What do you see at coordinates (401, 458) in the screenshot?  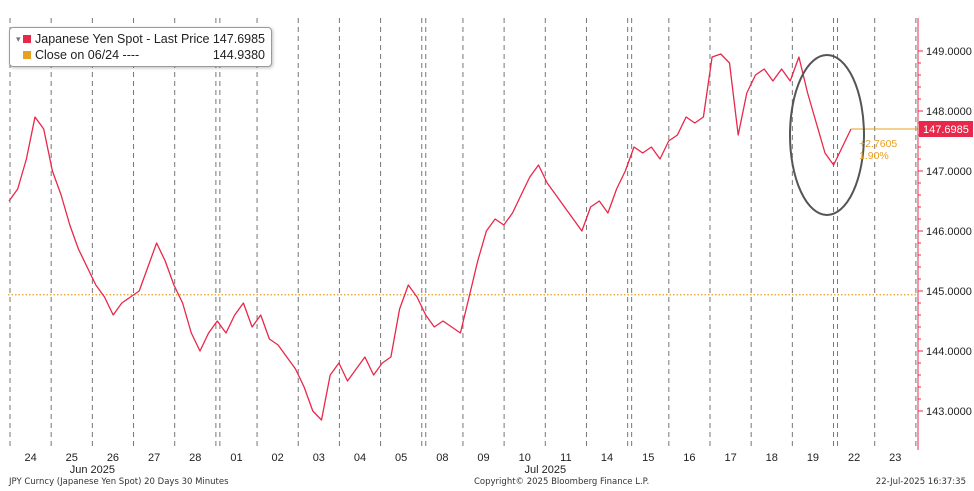 I see `x-tick-label: 05` at bounding box center [401, 458].